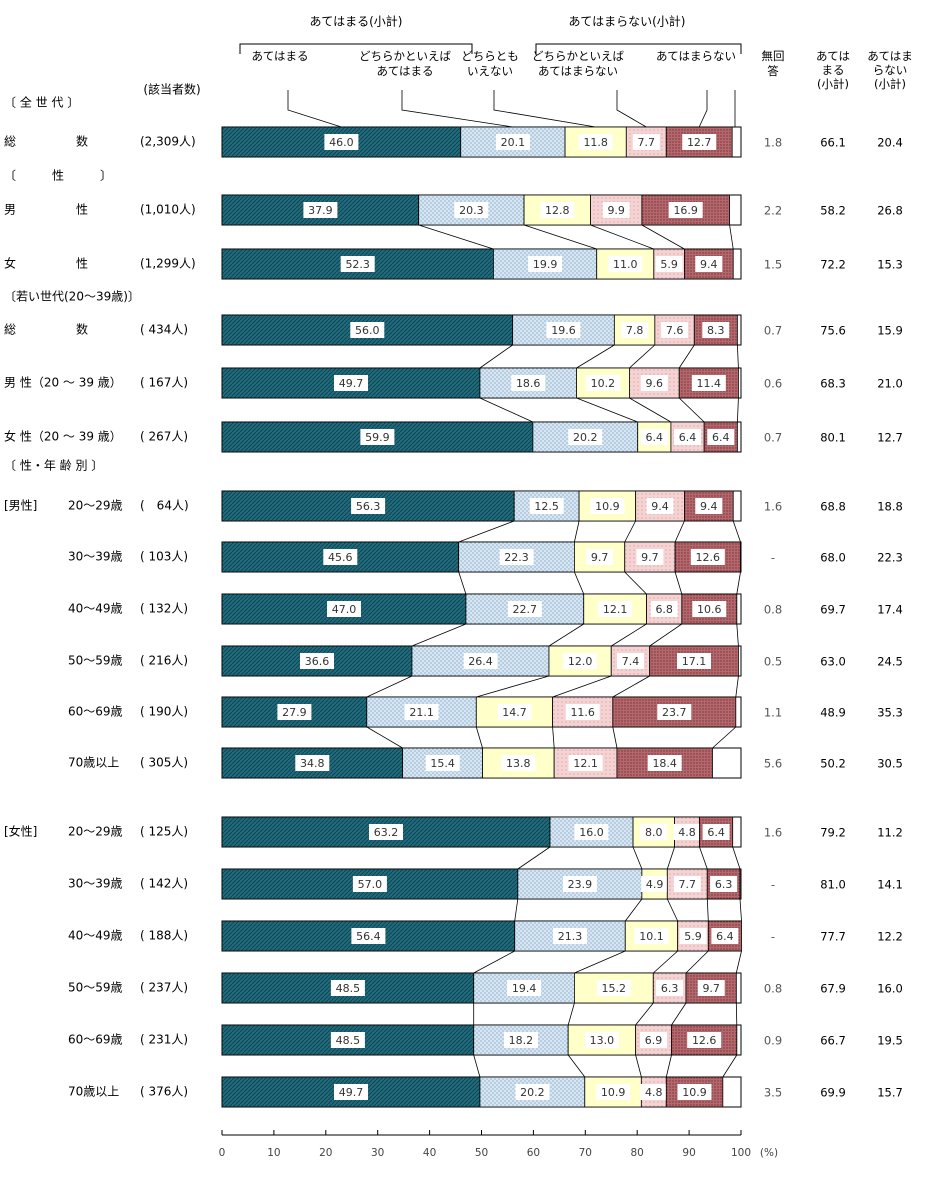  Describe the element at coordinates (164, 661) in the screenshot. I see `row-count: ( 216人)` at that location.